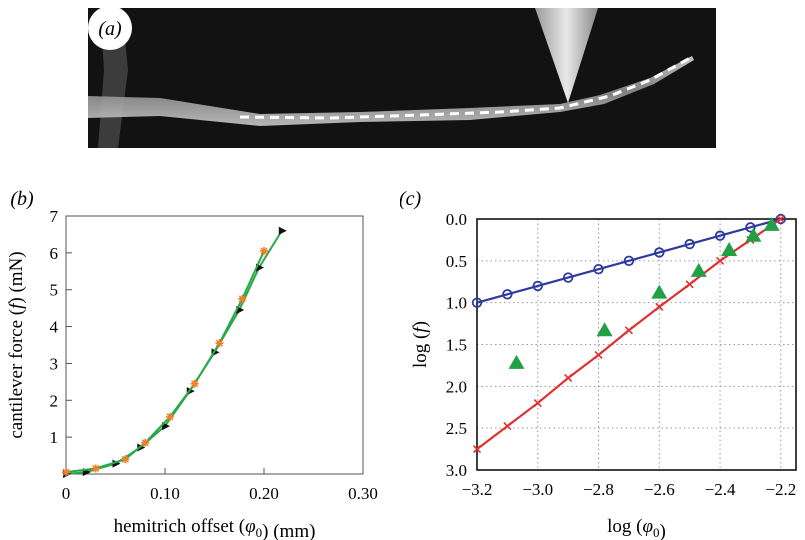 This screenshot has width=805, height=540. What do you see at coordinates (465, 88) in the screenshot?
I see `tracked-centerline` at bounding box center [465, 88].